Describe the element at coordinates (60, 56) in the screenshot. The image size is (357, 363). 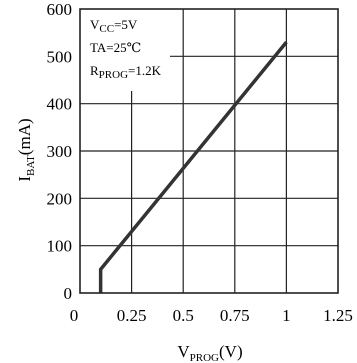
I see `y-tick-label: 500` at that location.